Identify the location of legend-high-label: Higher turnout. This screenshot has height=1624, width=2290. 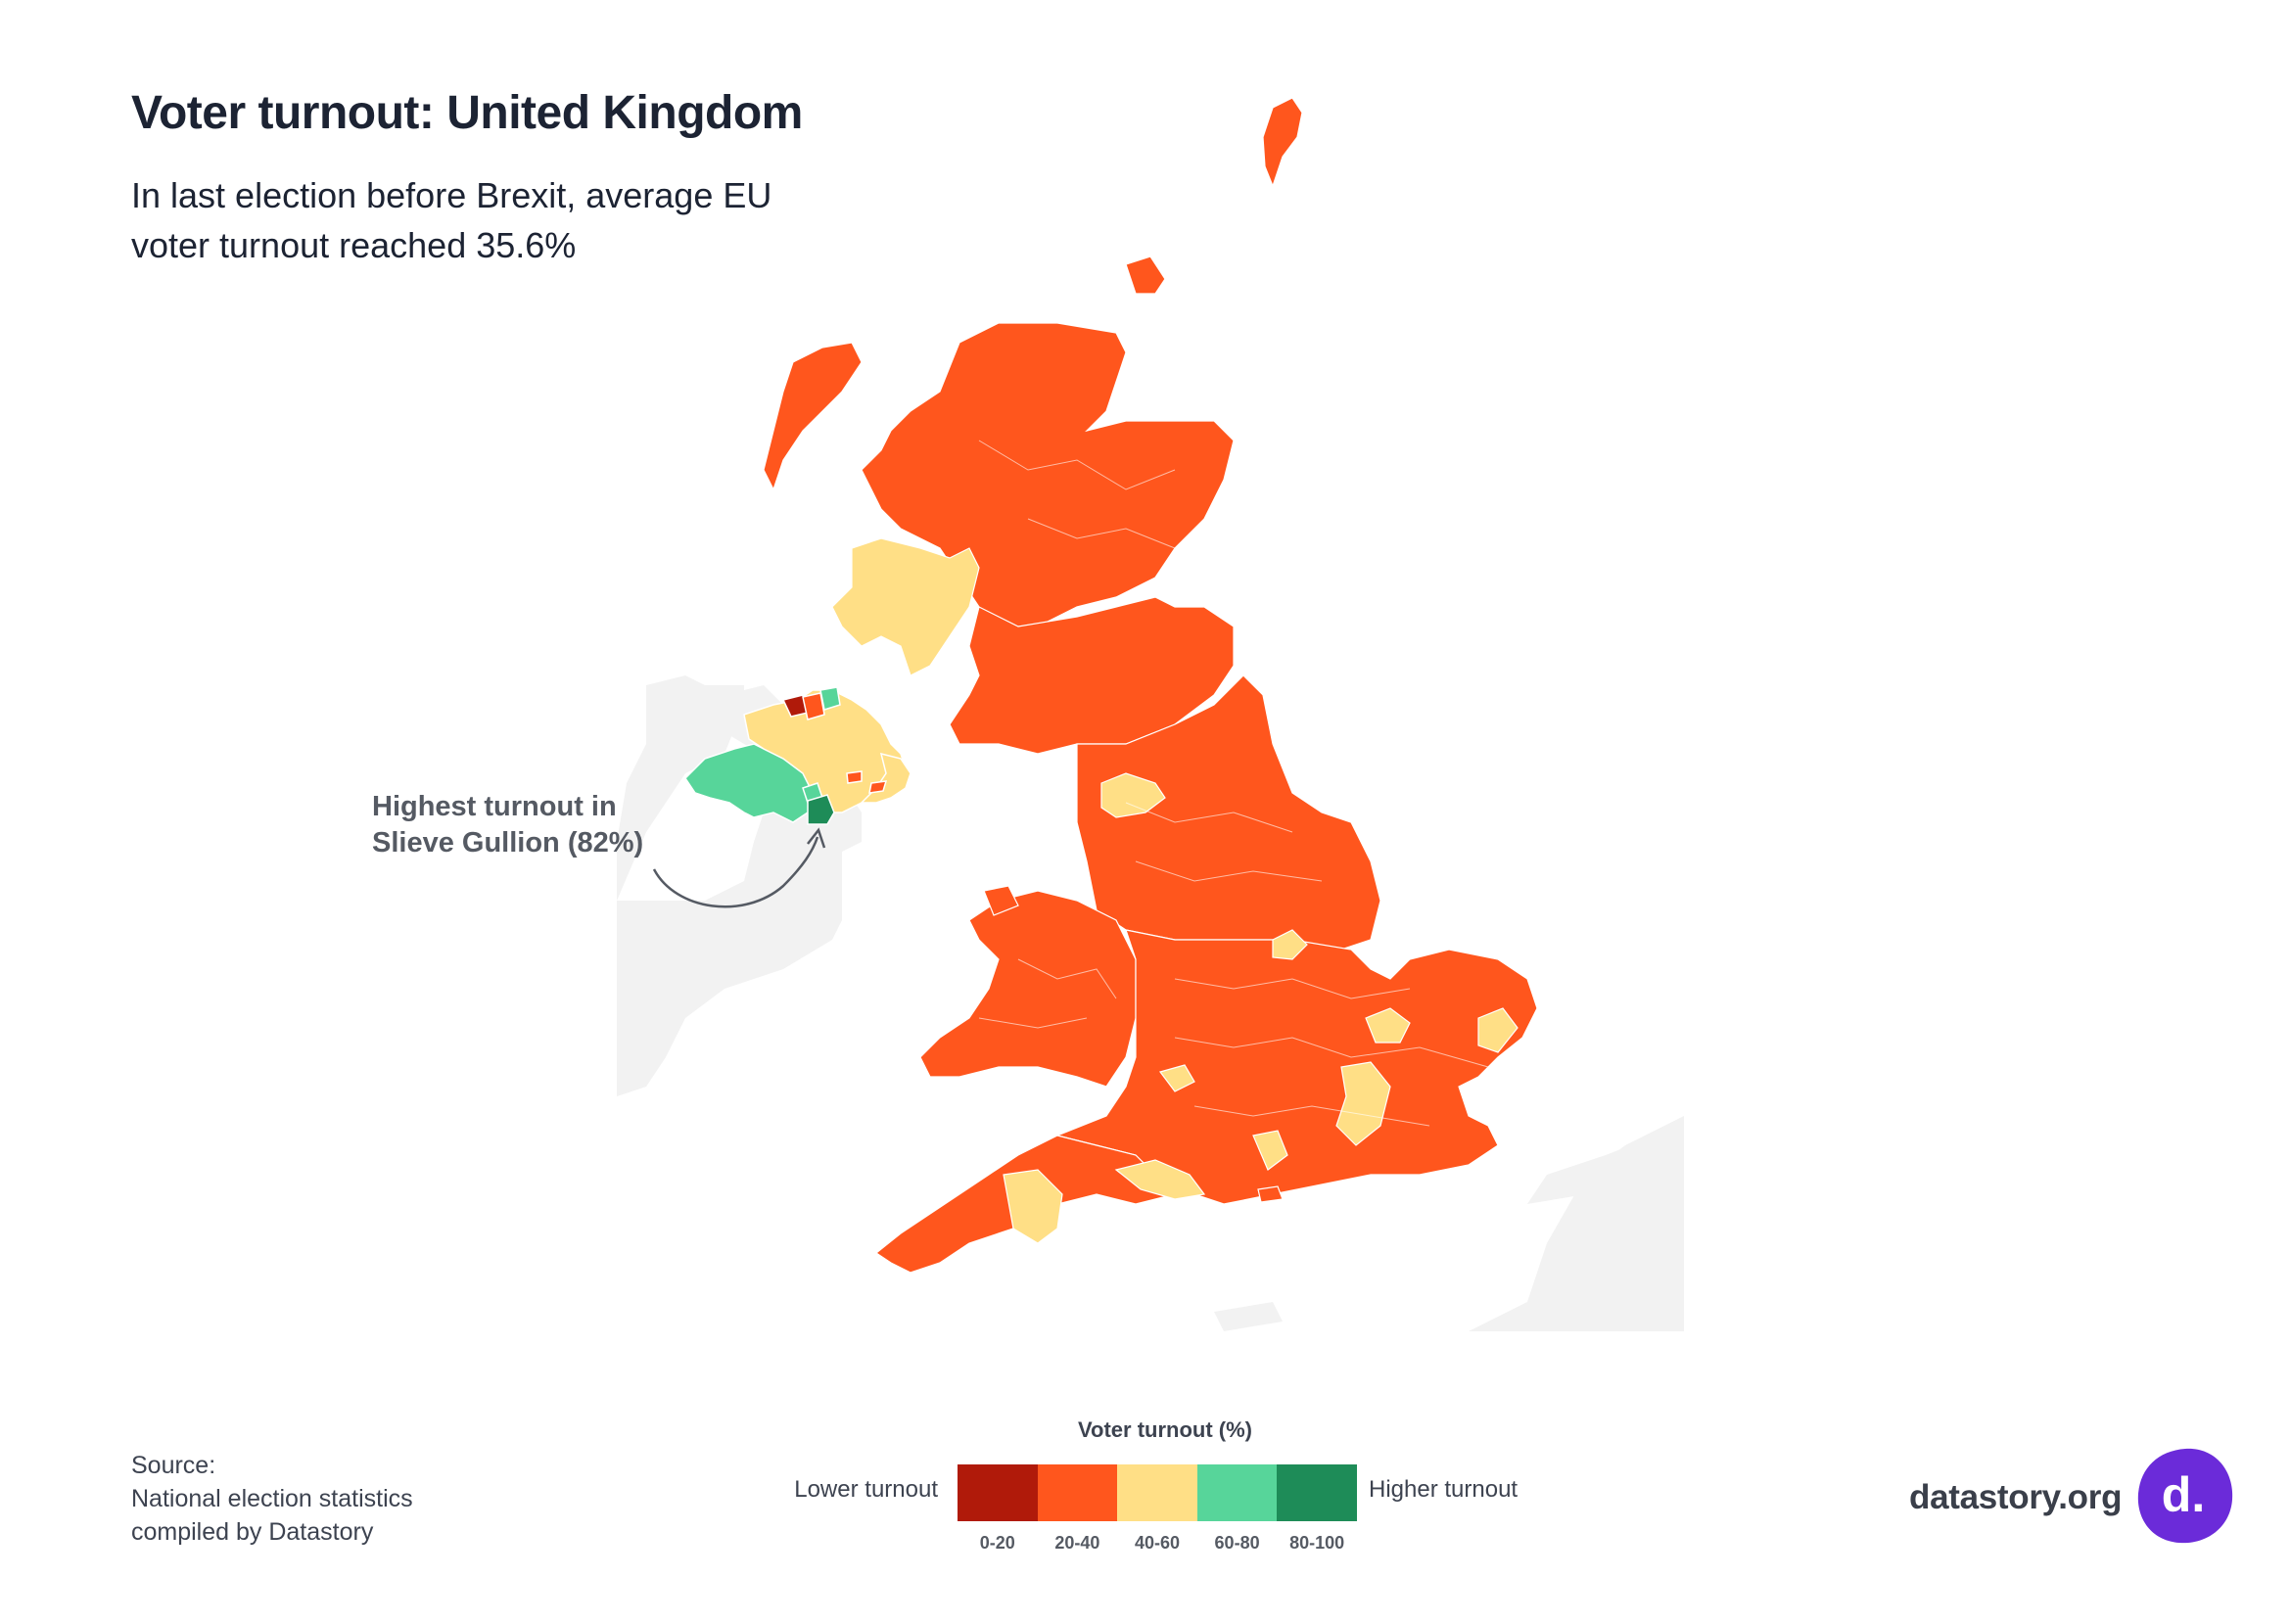
(1444, 1490).